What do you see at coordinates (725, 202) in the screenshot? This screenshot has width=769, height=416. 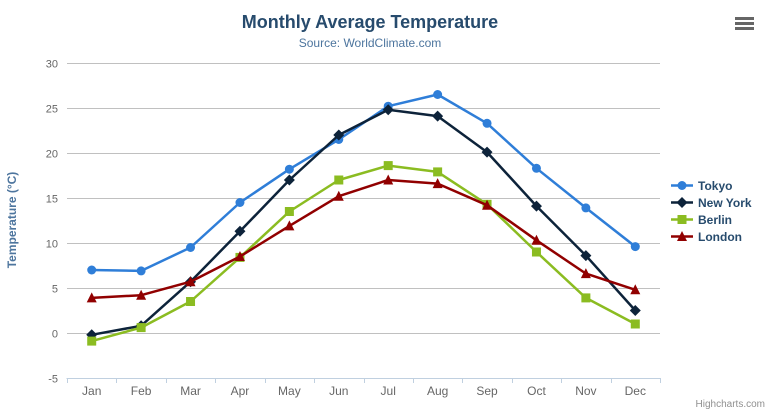 I see `legend-label: New York` at bounding box center [725, 202].